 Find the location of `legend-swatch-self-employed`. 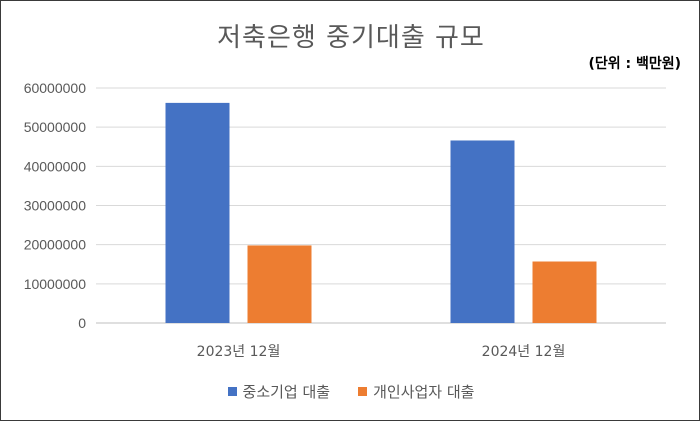

legend-swatch-self-employed is located at coordinates (363, 391).